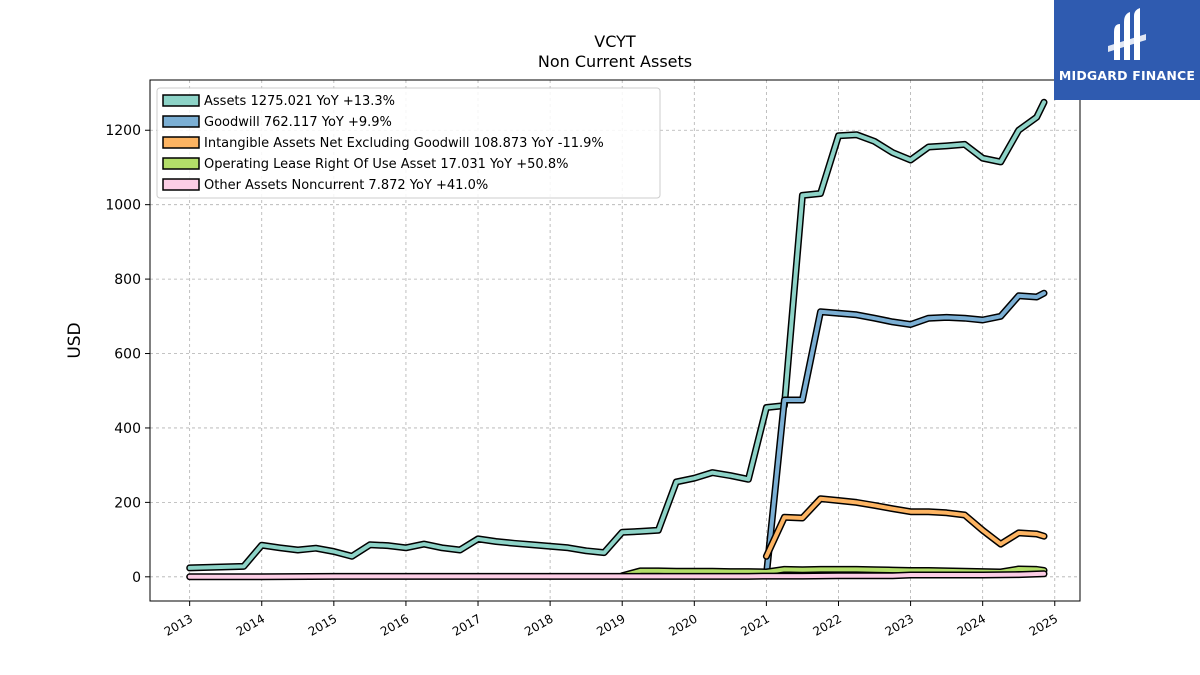 Image resolution: width=1200 pixels, height=675 pixels. Describe the element at coordinates (299, 101) in the screenshot. I see `legend-entry: Assets 1275.021 YoY +13.3%` at that location.